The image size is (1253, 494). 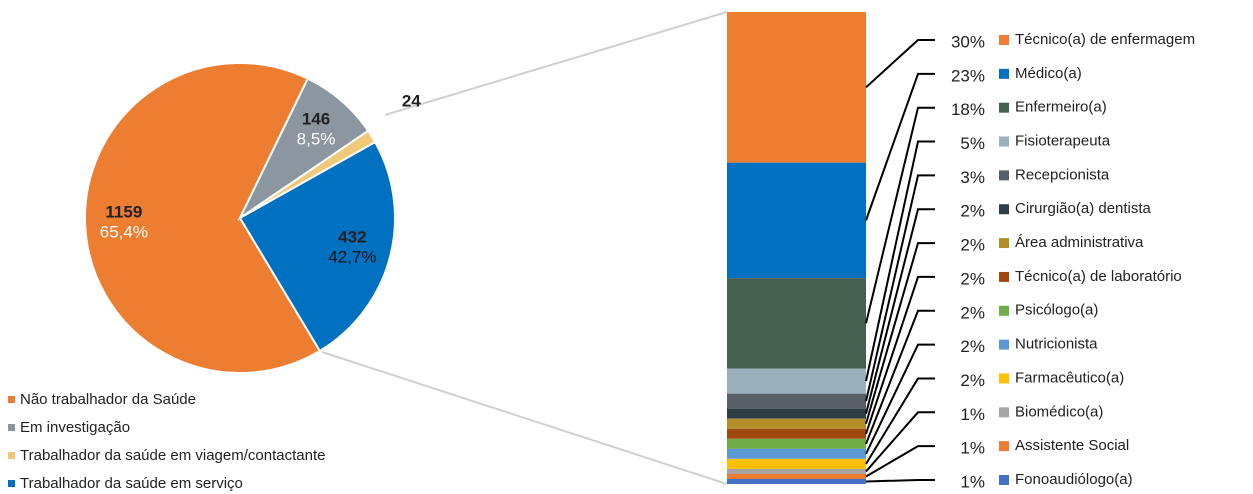 What do you see at coordinates (1069, 377) in the screenshot?
I see `category-label: Farmacêutico(a)` at bounding box center [1069, 377].